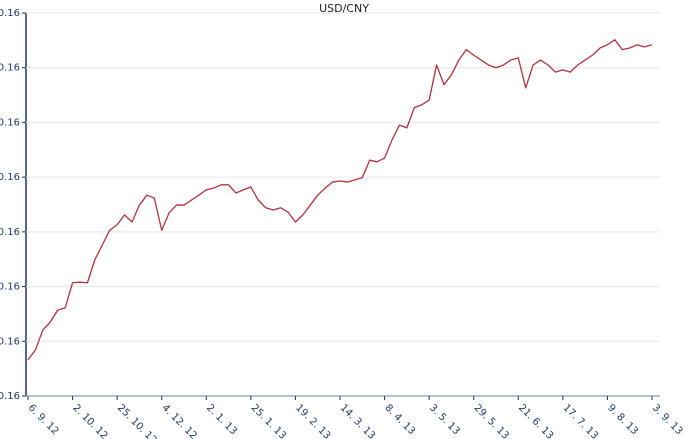  I want to click on x-tick-label: 8. 4. 13, so click(399, 419).